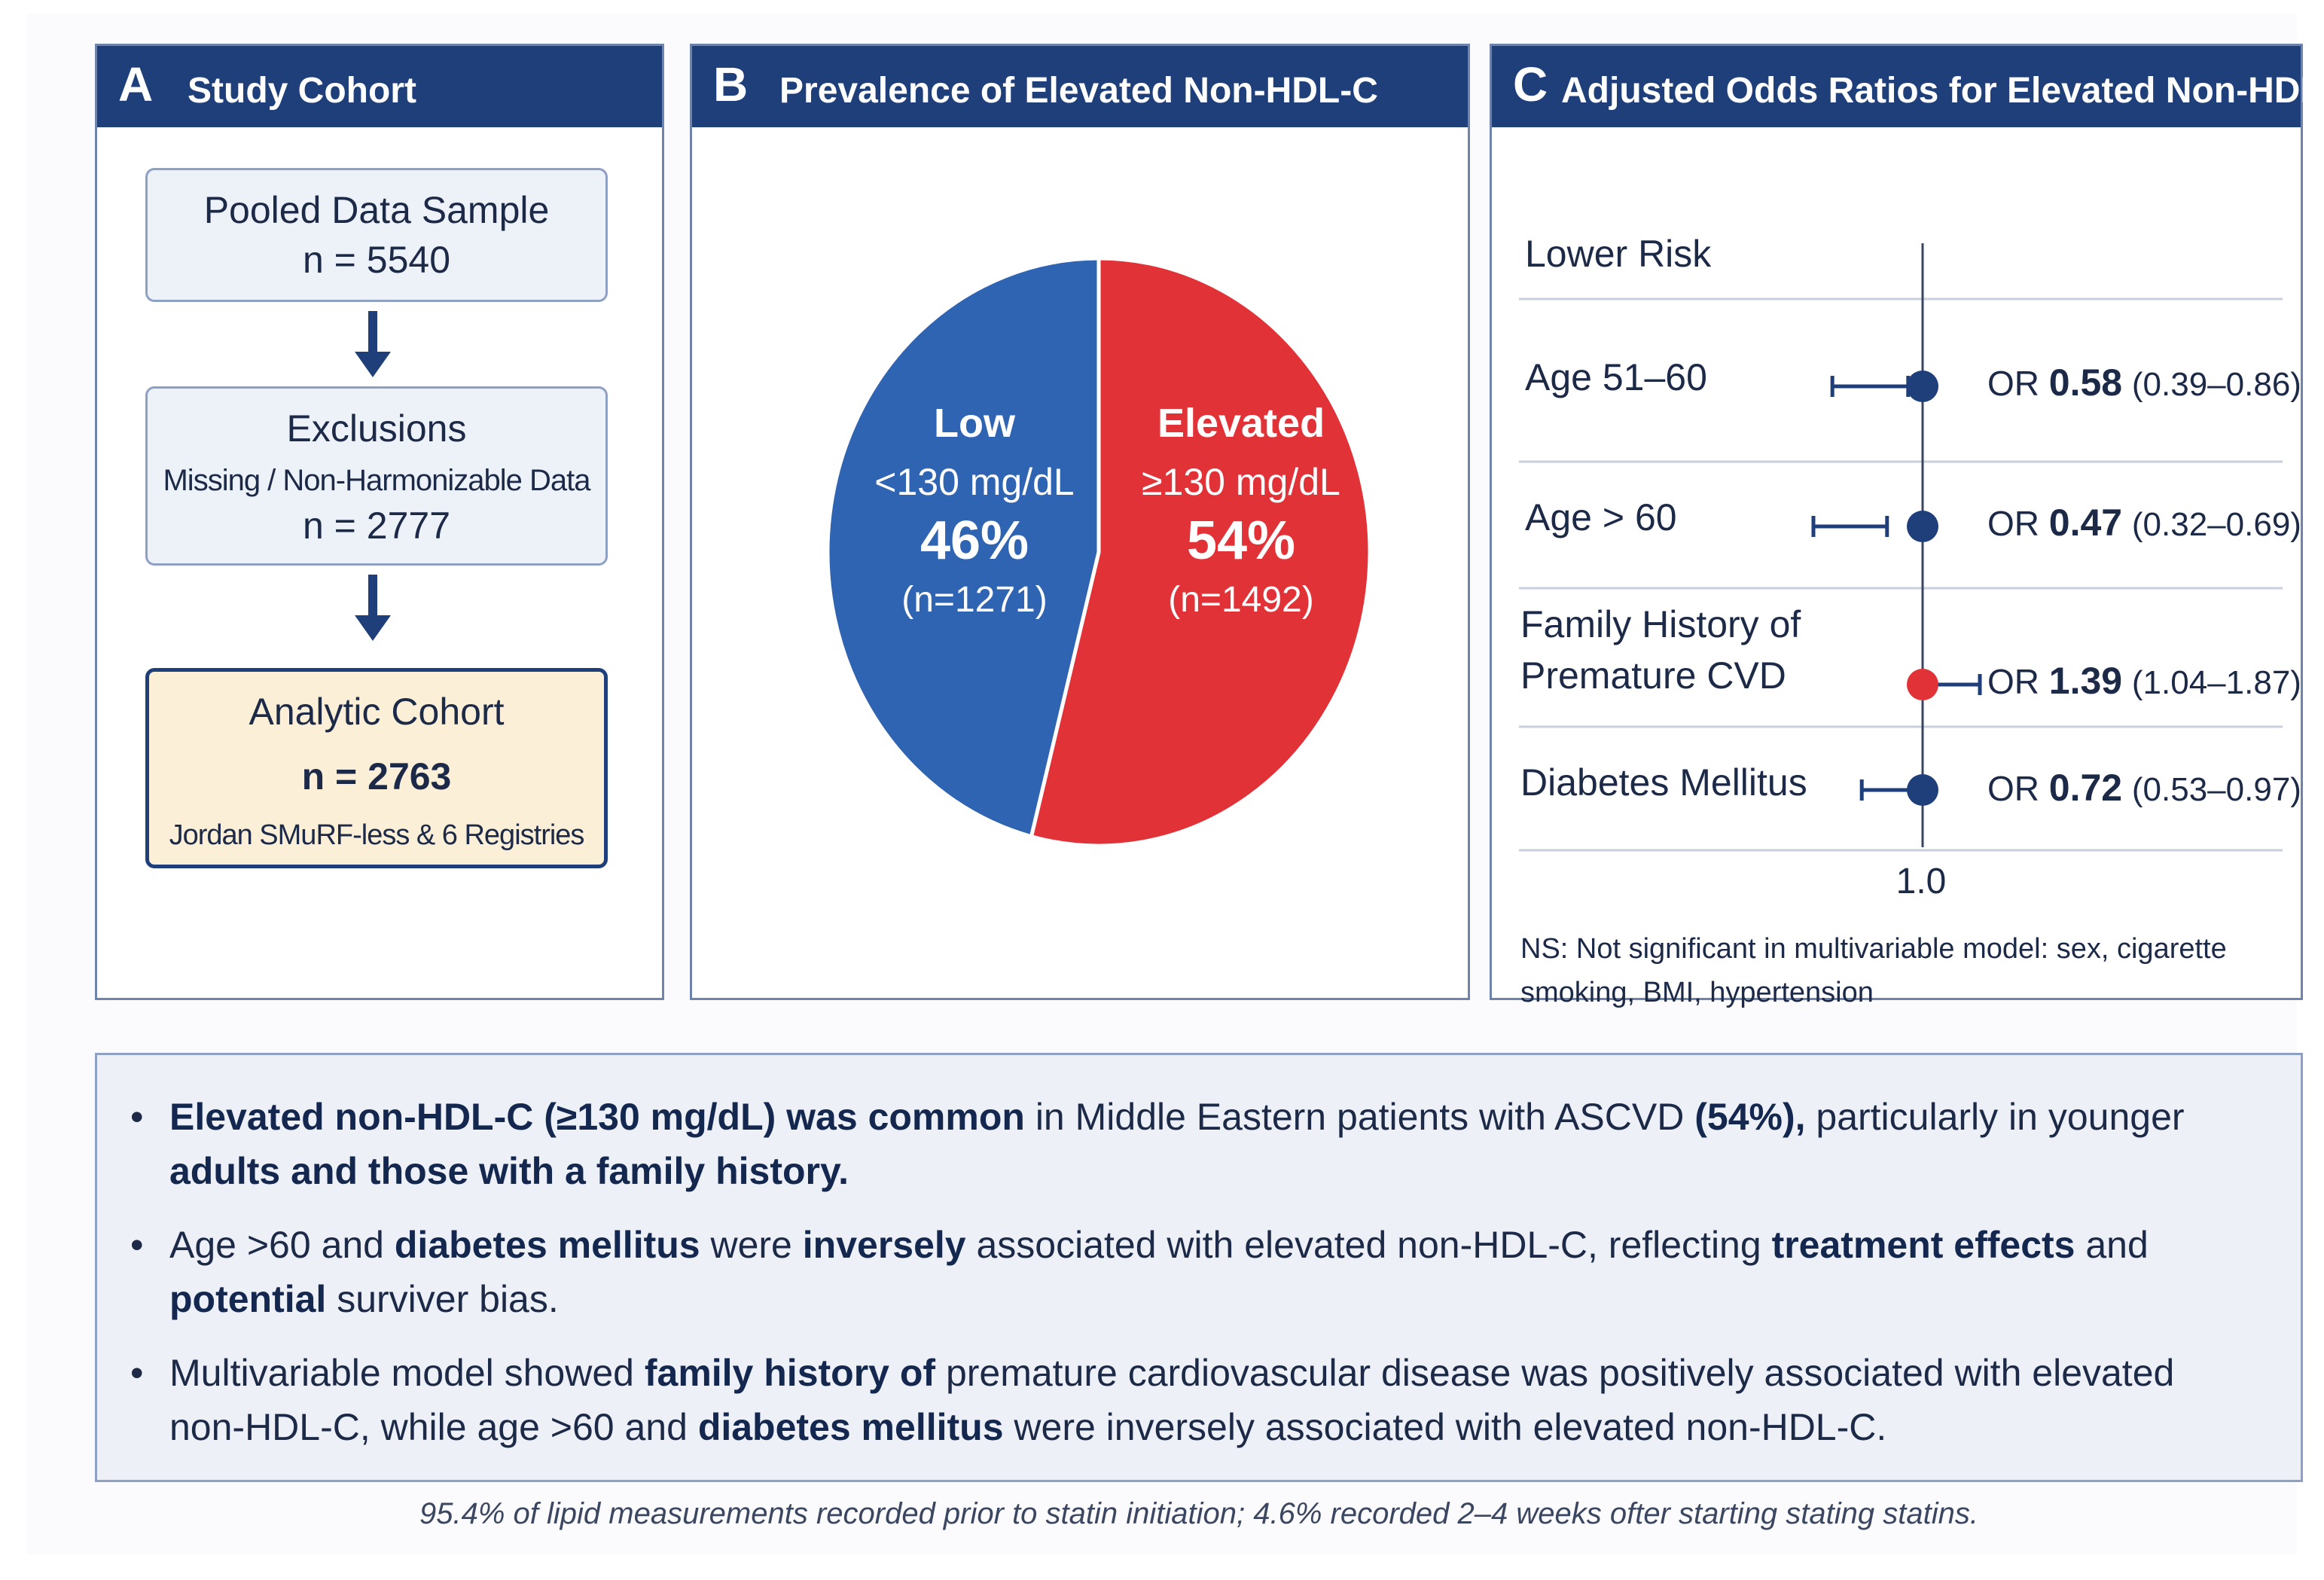  Describe the element at coordinates (1241, 510) in the screenshot. I see `pie-label-elevated: Elevated ≥130 mg/dL 54% (n=1492)` at that location.